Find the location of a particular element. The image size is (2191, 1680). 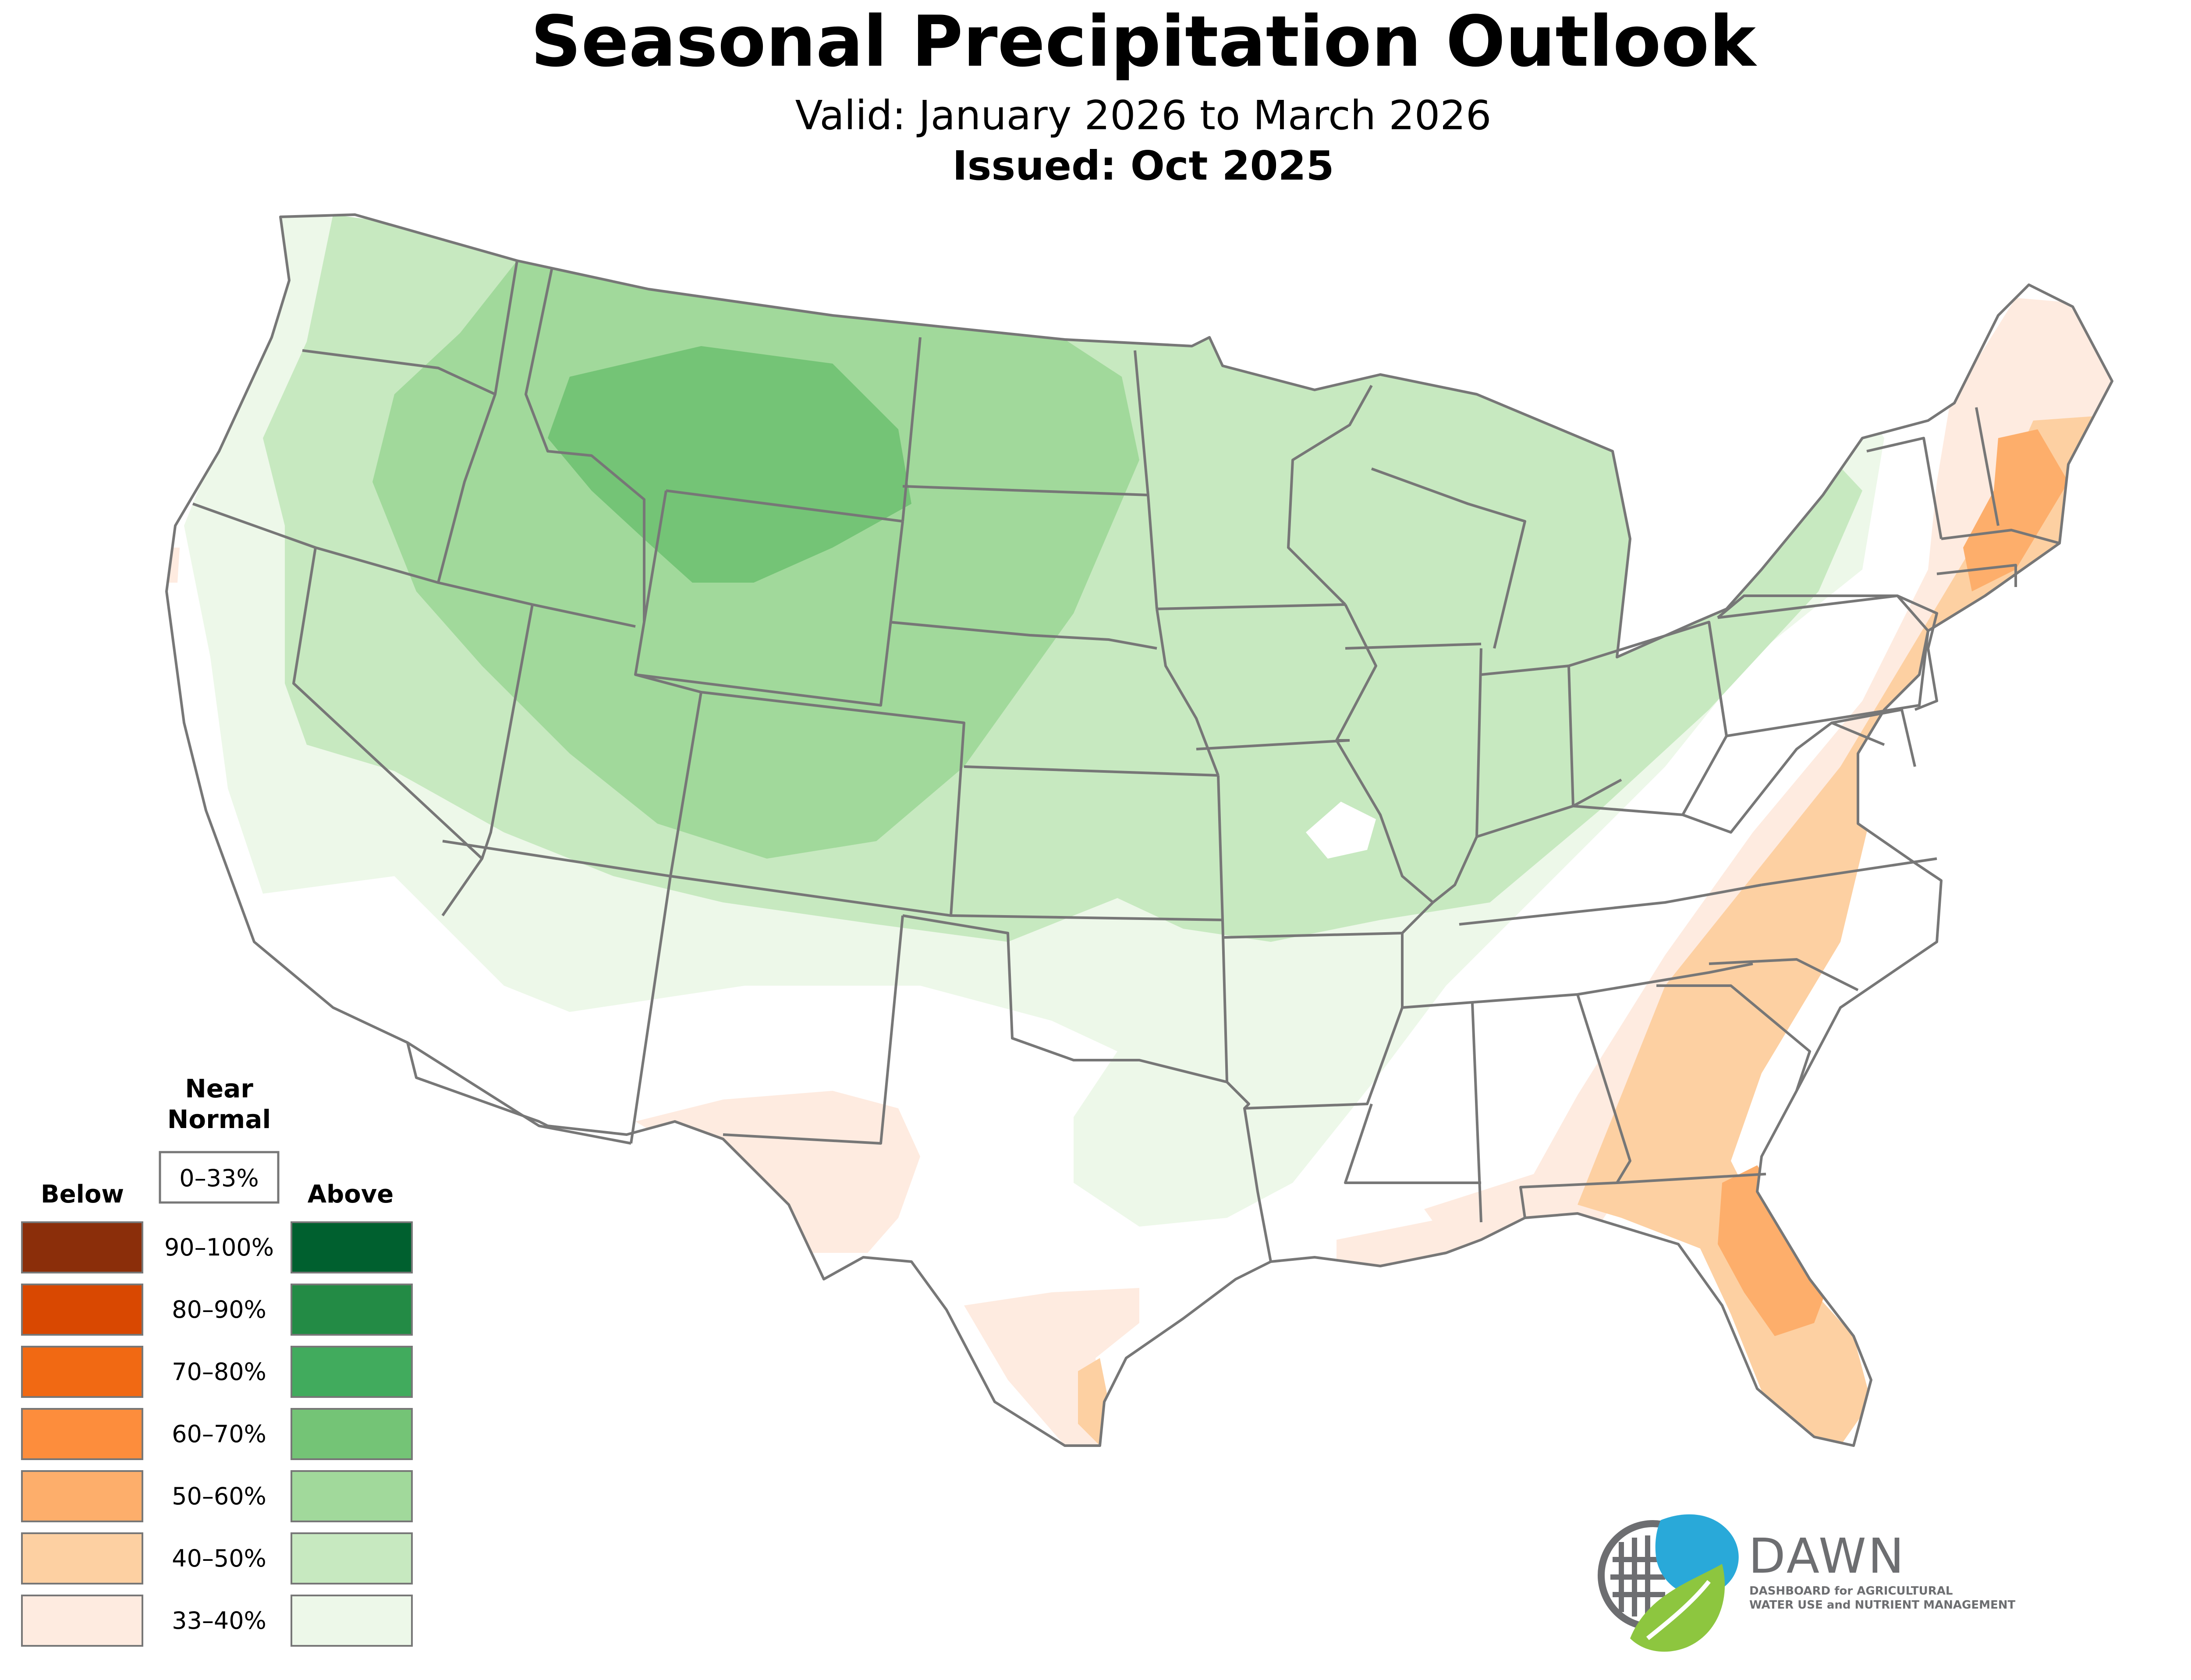

legend-above-label: Above is located at coordinates (351, 1194).